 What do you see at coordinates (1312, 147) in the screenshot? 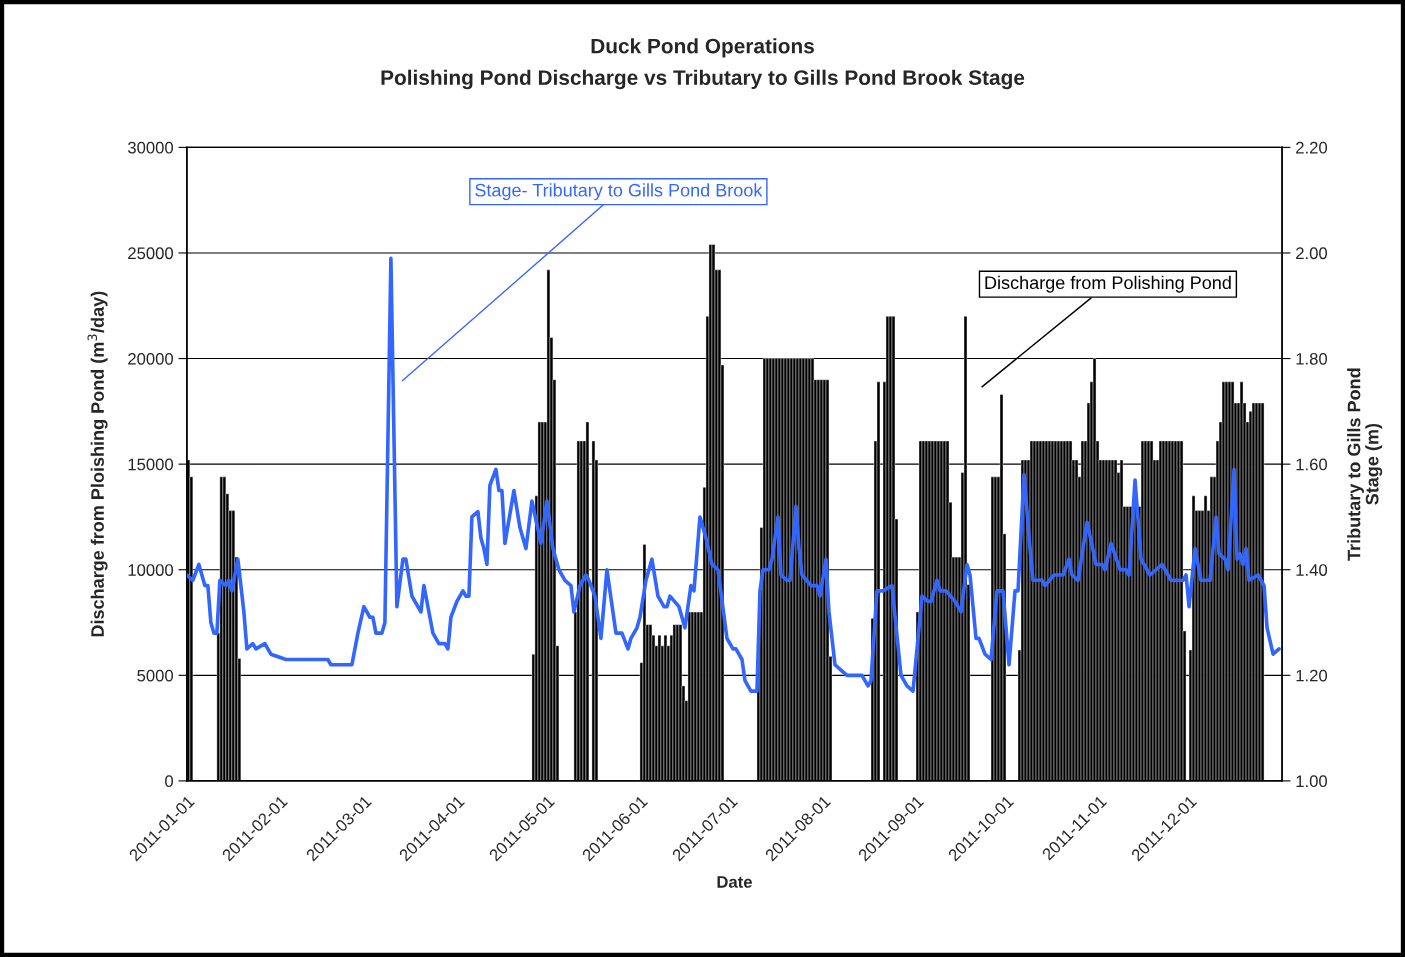
I see `y2-tick-label: 2.20` at bounding box center [1312, 147].